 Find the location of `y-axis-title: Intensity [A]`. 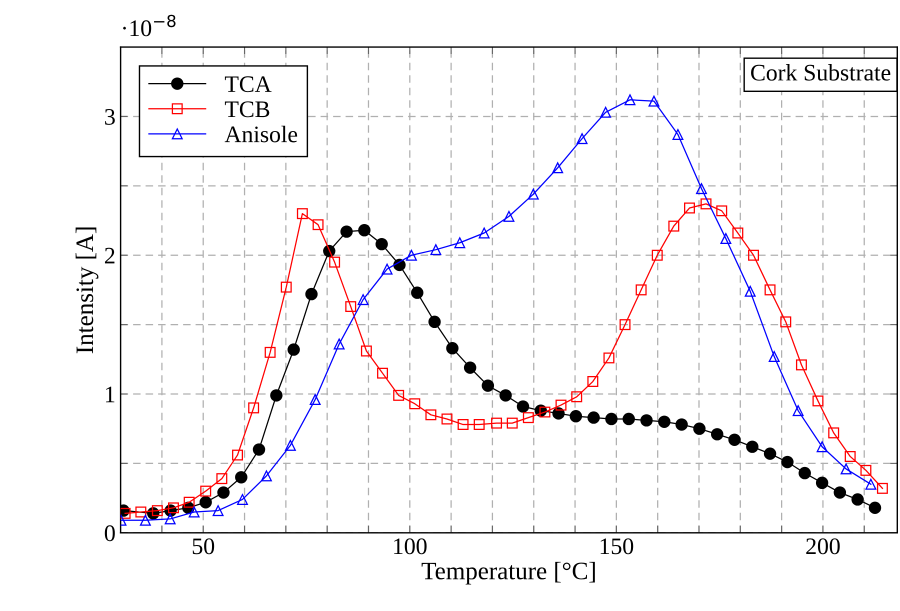

y-axis-title: Intensity [A] is located at coordinates (87, 291).